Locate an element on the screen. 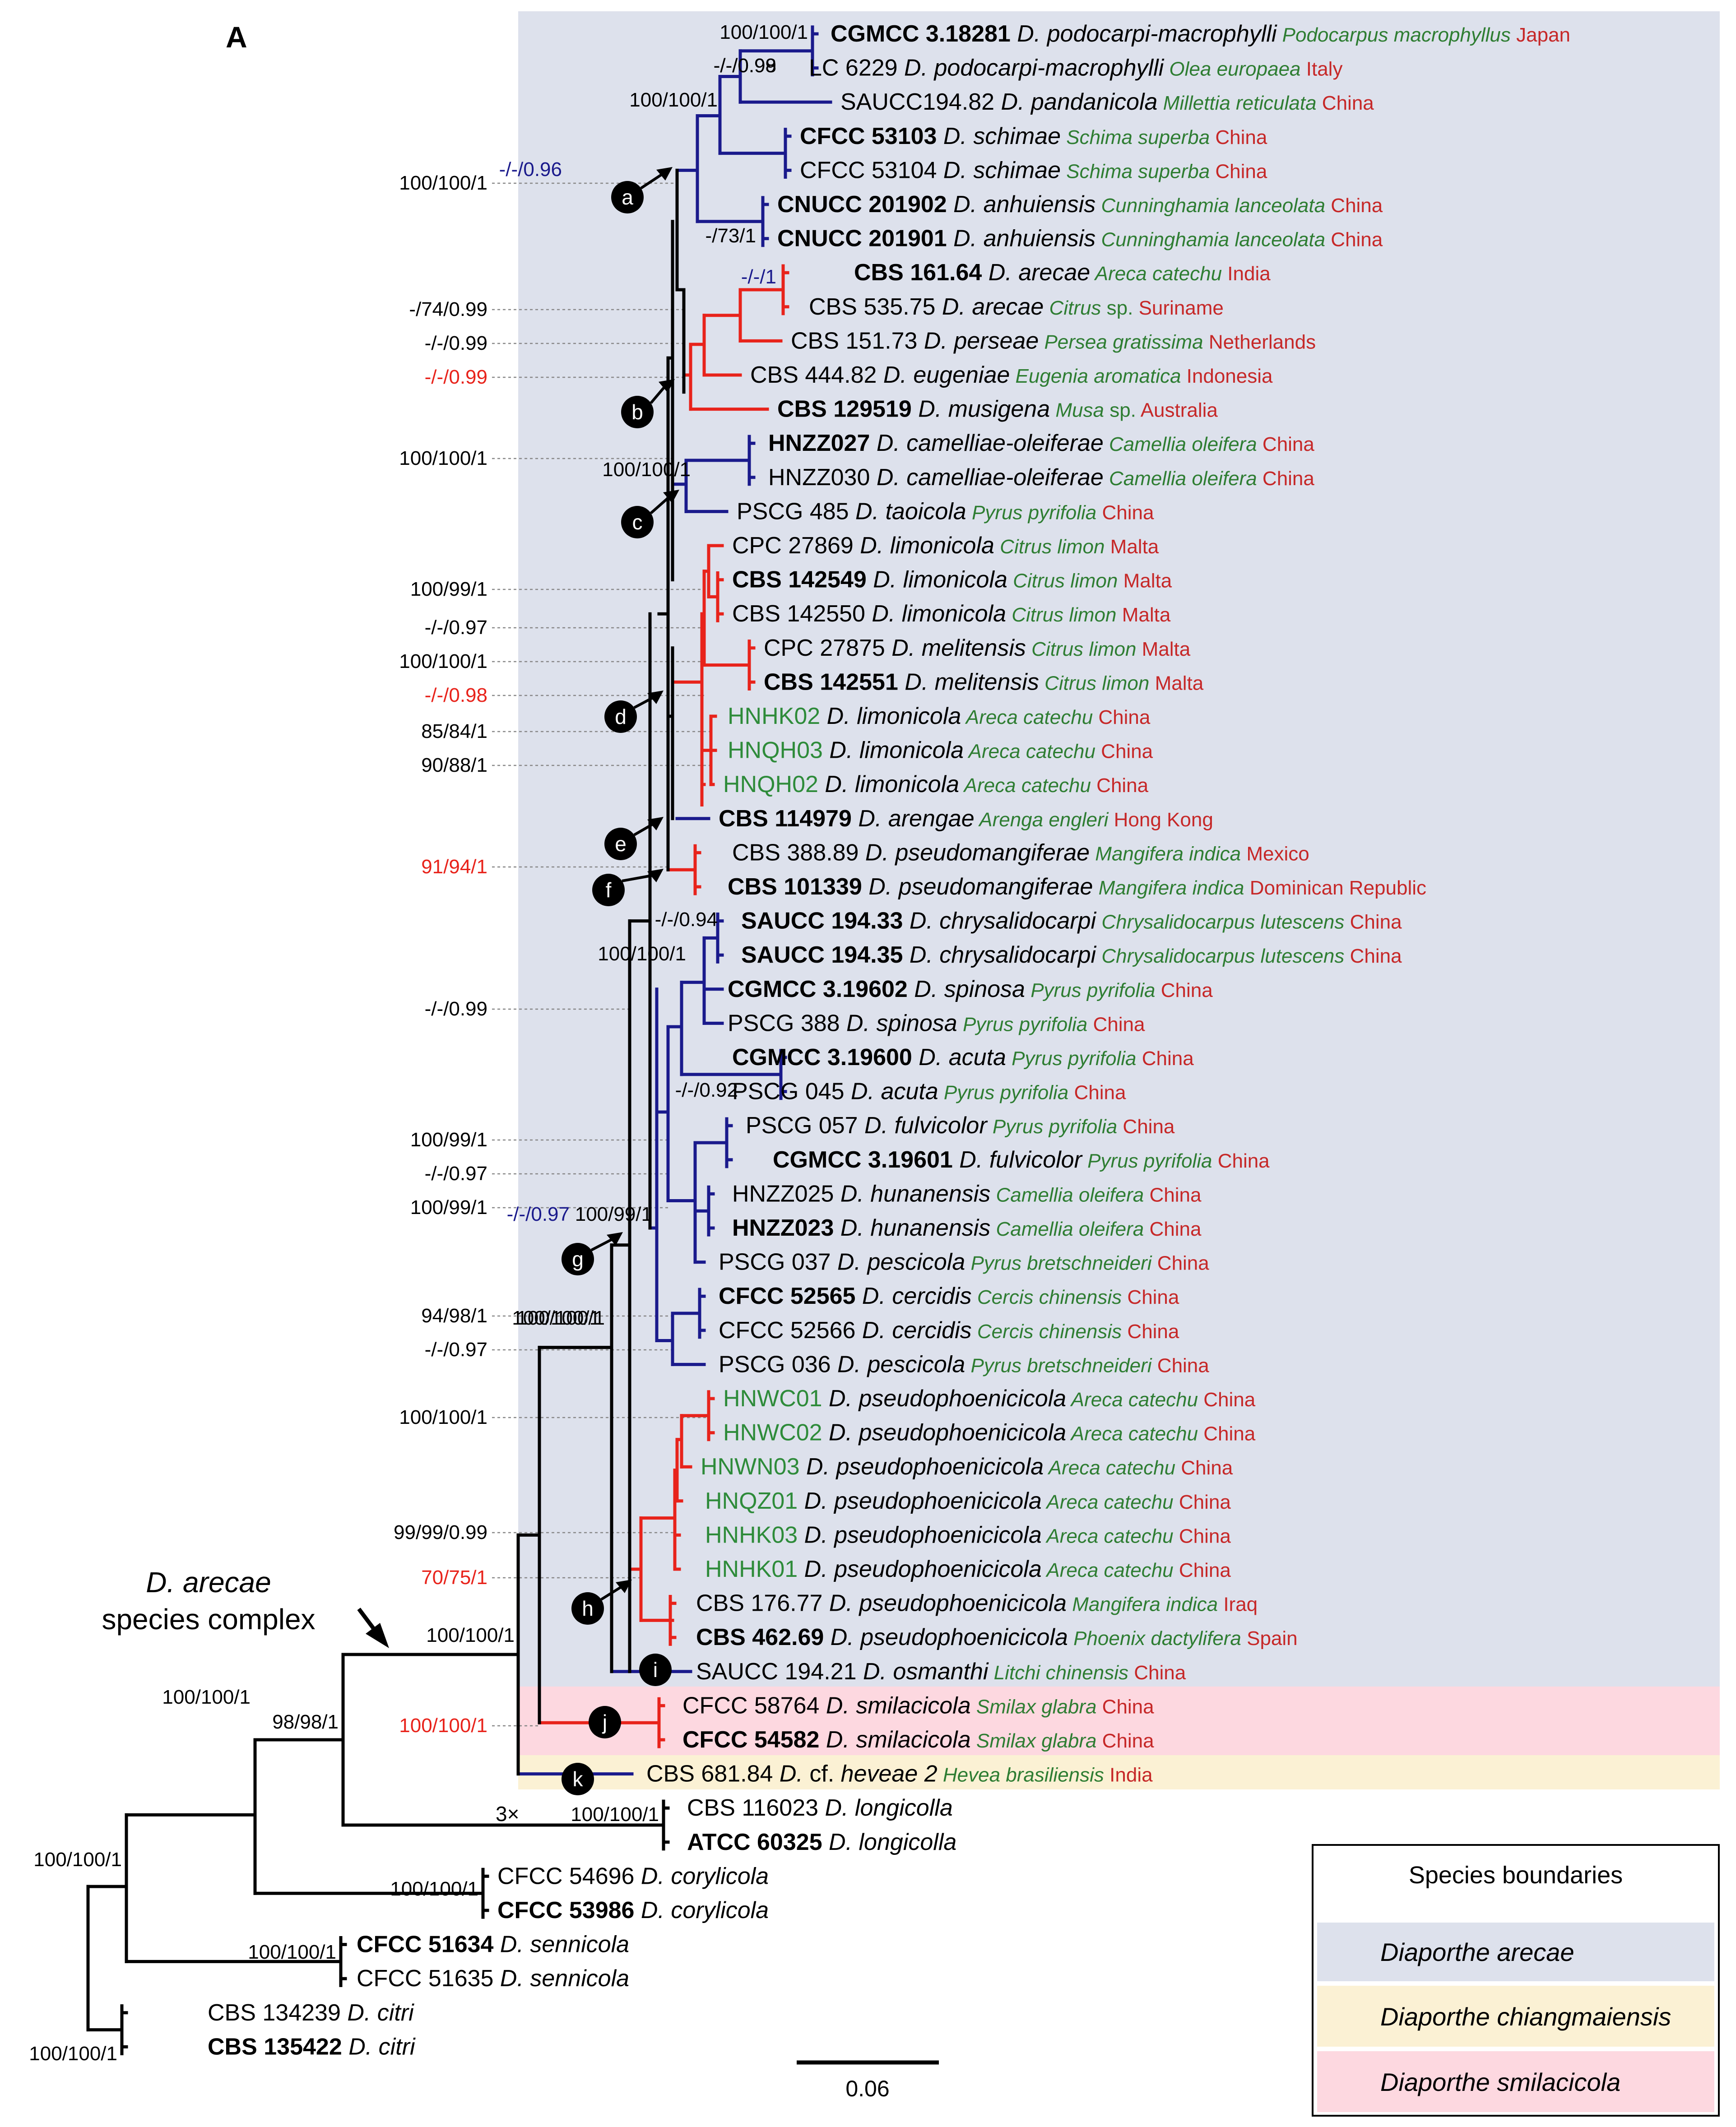 This screenshot has height=2127, width=1736. taxon-species: D. camelliae-oleiferae is located at coordinates (986, 477).